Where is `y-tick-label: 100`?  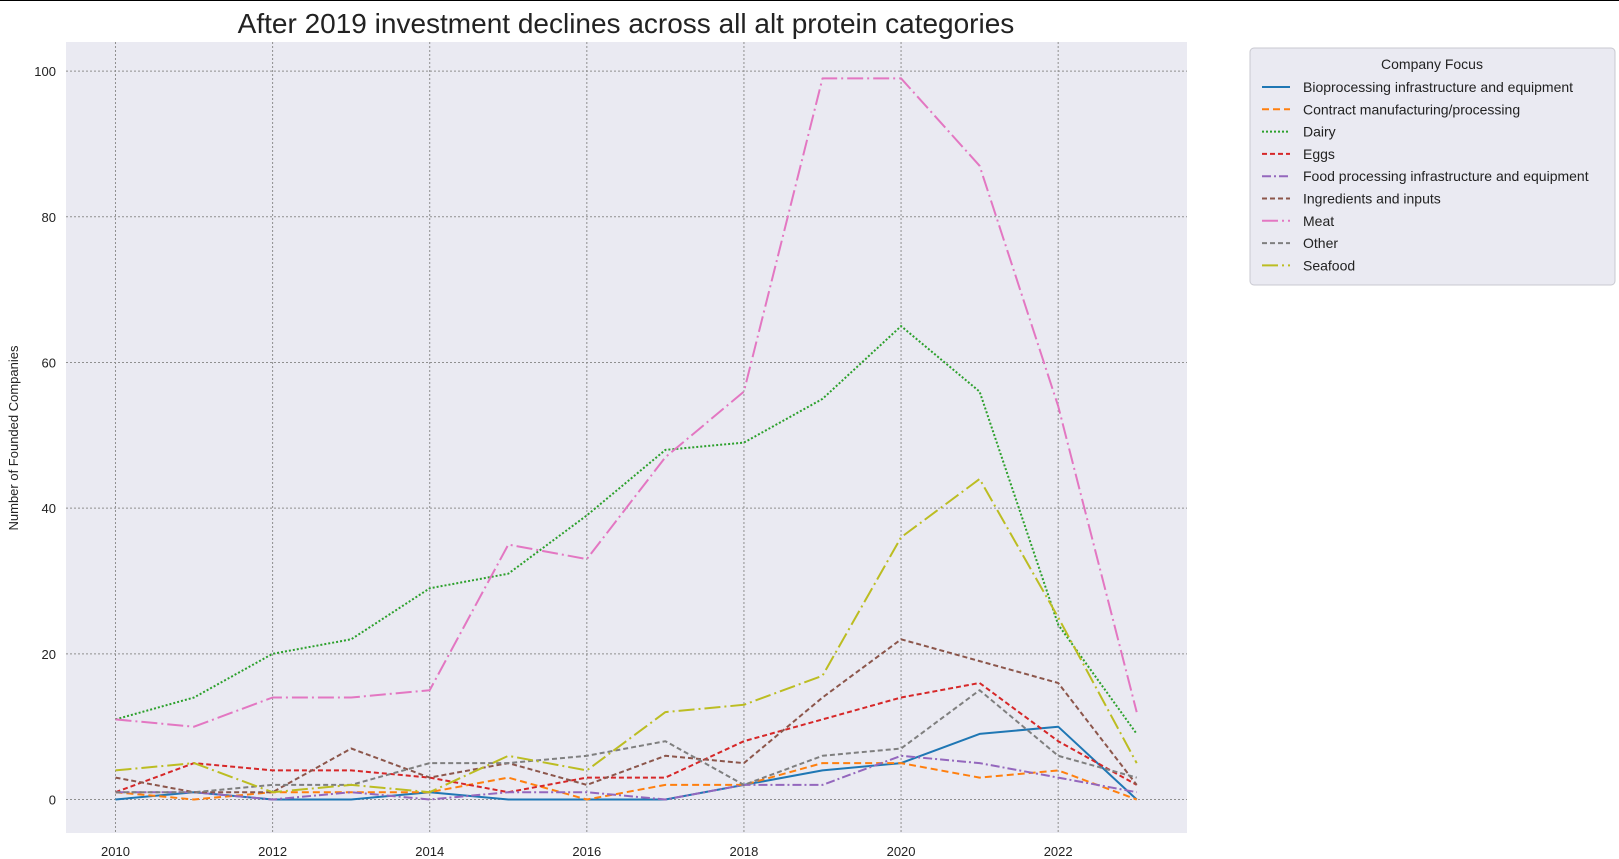 y-tick-label: 100 is located at coordinates (45, 71).